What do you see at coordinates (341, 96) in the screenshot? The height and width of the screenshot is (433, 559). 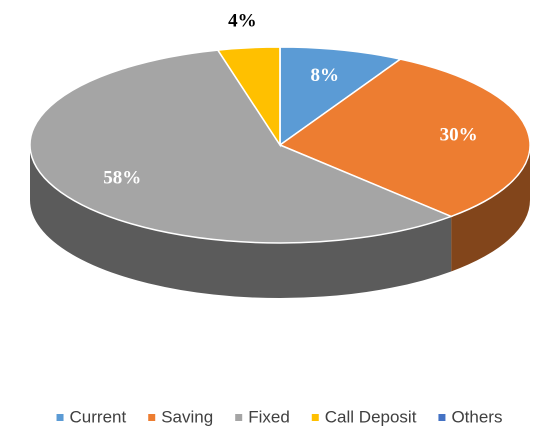 I see `pie-slice` at bounding box center [341, 96].